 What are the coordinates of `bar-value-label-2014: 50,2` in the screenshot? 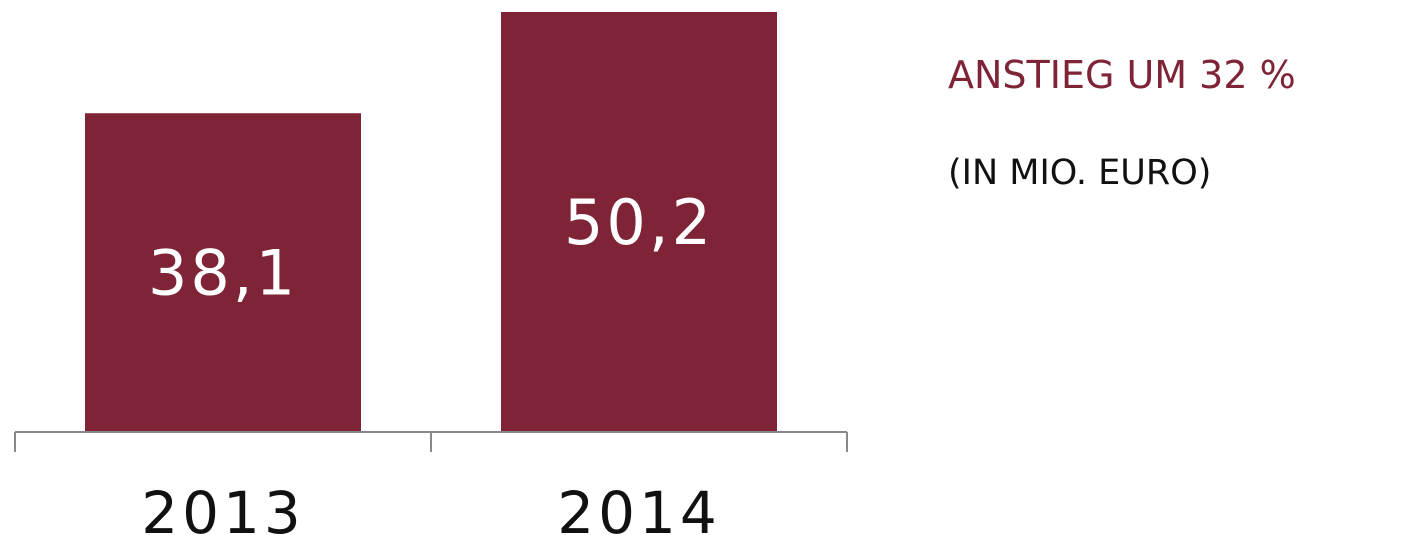 It's located at (639, 222).